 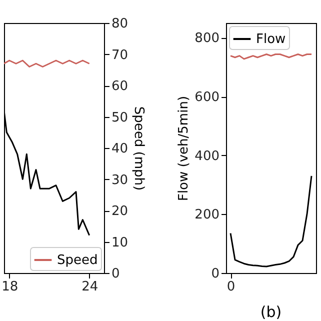 I want to click on y-tick-label: 600, so click(x=207, y=98).